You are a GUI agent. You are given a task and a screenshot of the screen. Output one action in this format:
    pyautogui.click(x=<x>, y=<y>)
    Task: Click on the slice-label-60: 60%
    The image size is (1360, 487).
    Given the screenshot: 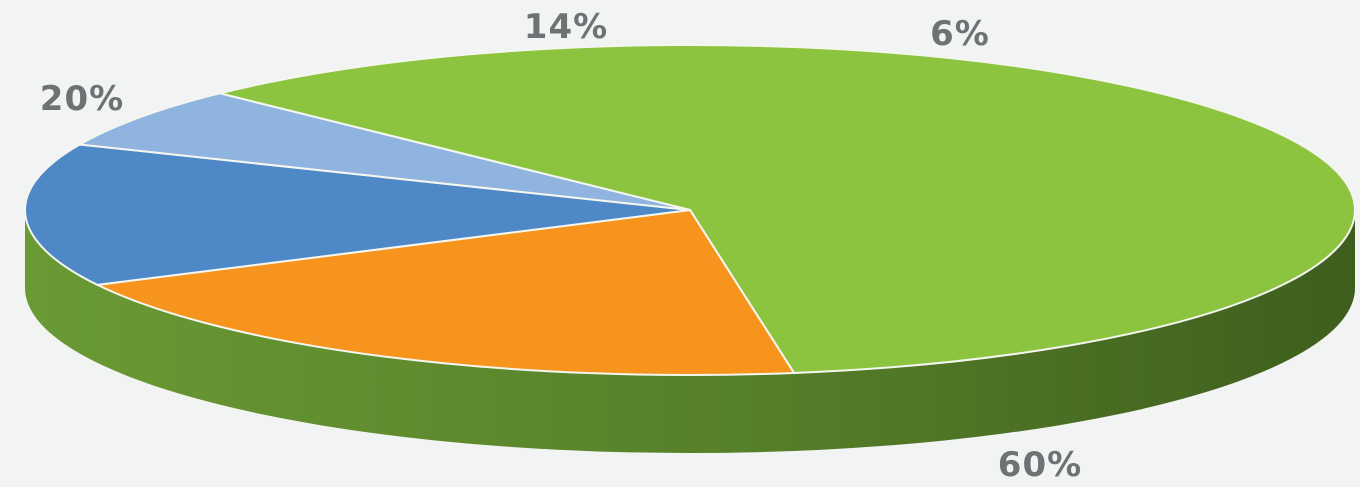 What is the action you would take?
    pyautogui.click(x=1040, y=465)
    